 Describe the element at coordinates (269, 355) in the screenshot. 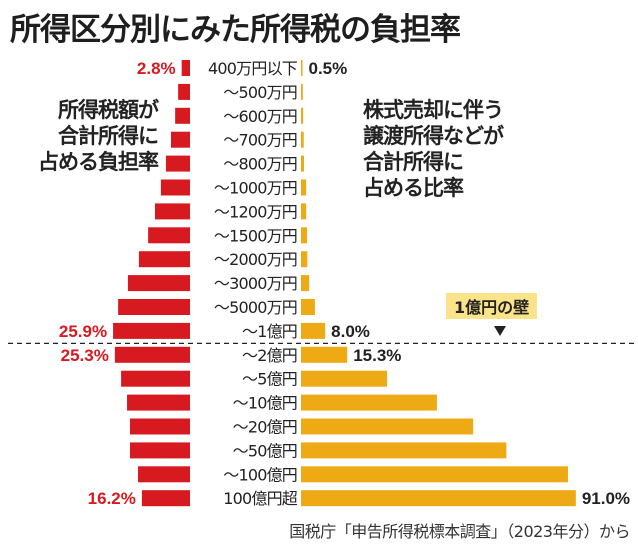

I see `category-label: ～2億円` at that location.